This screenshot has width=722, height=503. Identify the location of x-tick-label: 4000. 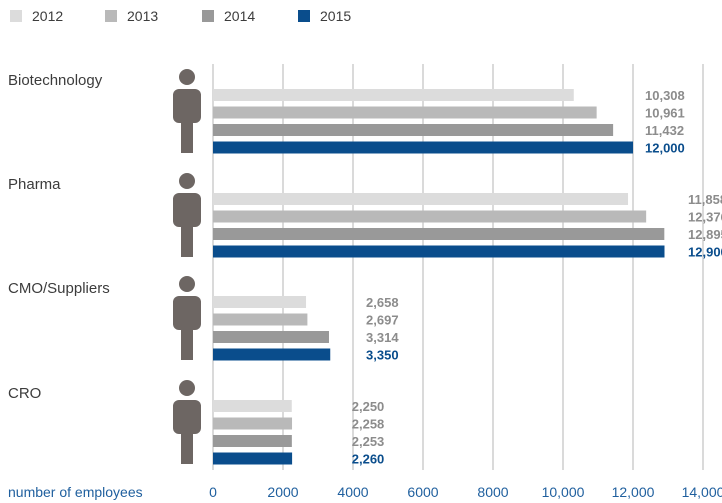
(352, 492).